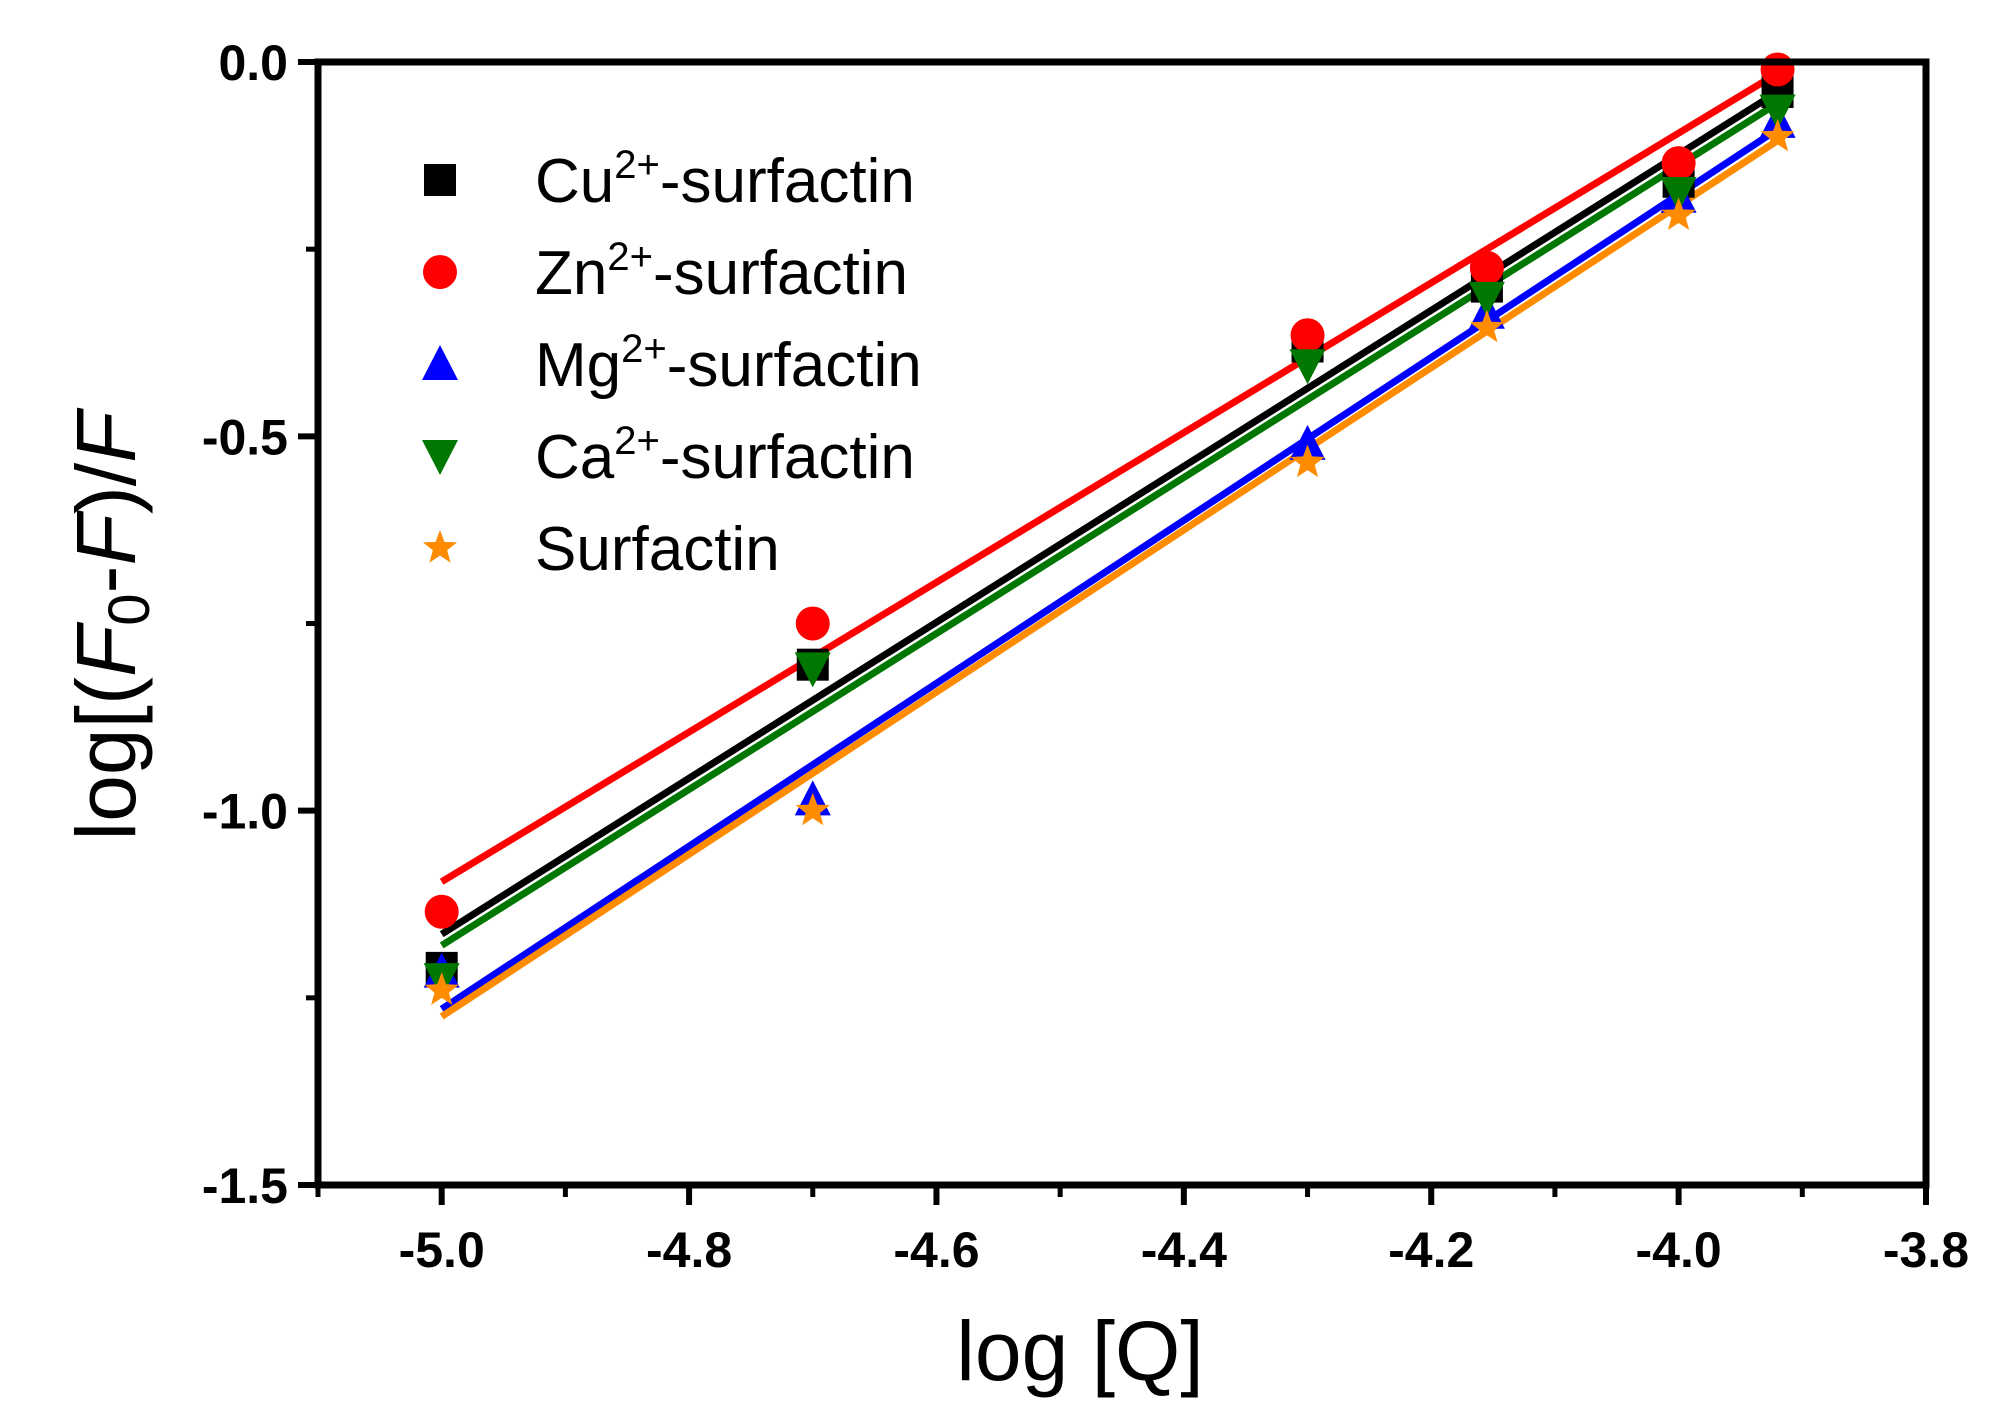  I want to click on x-tick-label: -4.0, so click(1679, 1250).